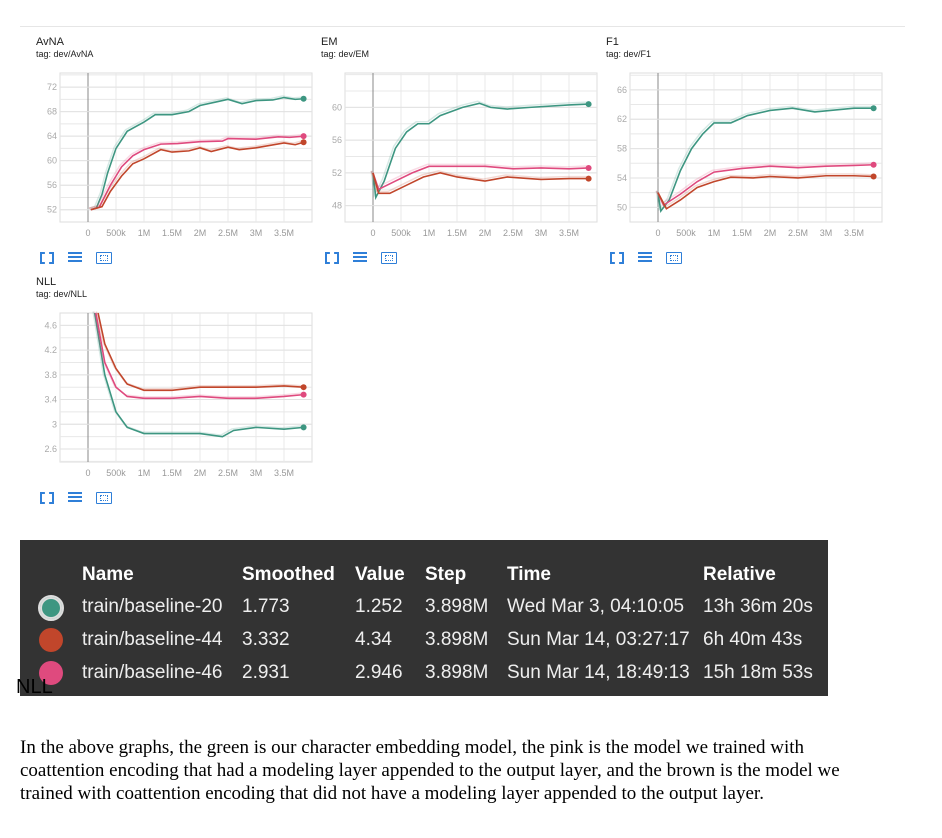  Describe the element at coordinates (337, 206) in the screenshot. I see `y-tick-label: 48` at that location.